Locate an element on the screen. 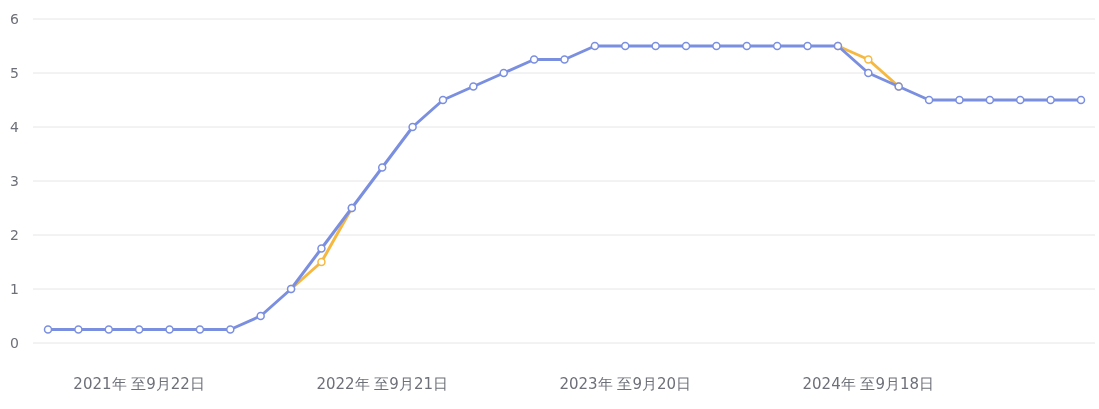 The height and width of the screenshot is (409, 1099). y-tick-label: 5 is located at coordinates (14, 73).